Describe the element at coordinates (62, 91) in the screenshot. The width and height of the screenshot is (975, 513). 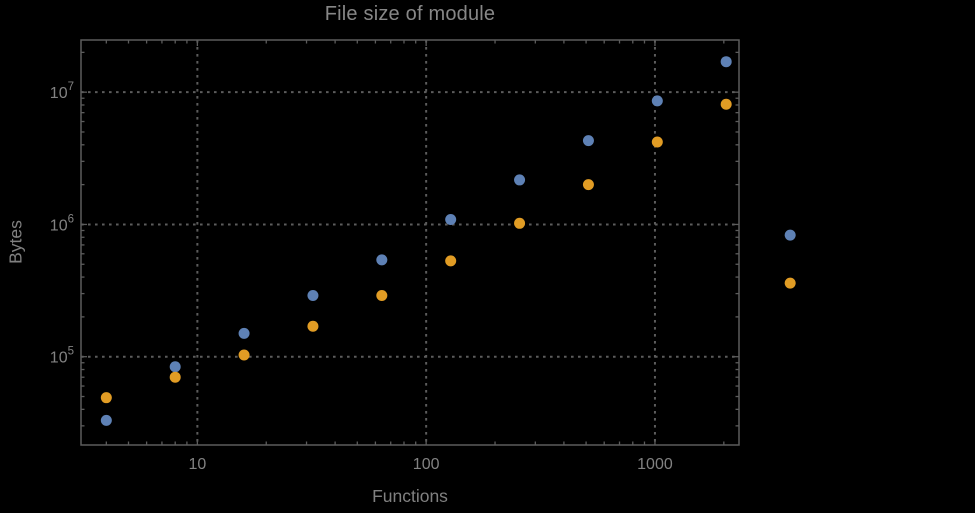
I see `y-tick-label: 10⁷` at that location.